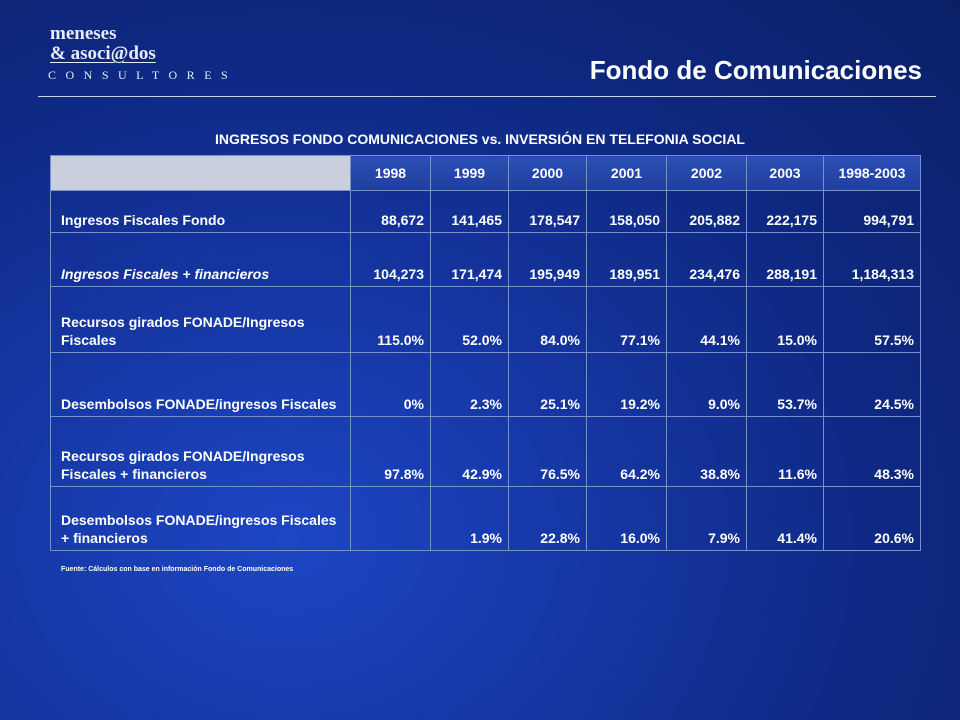 The height and width of the screenshot is (720, 960). What do you see at coordinates (547, 259) in the screenshot?
I see `table-cell: 195,949` at bounding box center [547, 259].